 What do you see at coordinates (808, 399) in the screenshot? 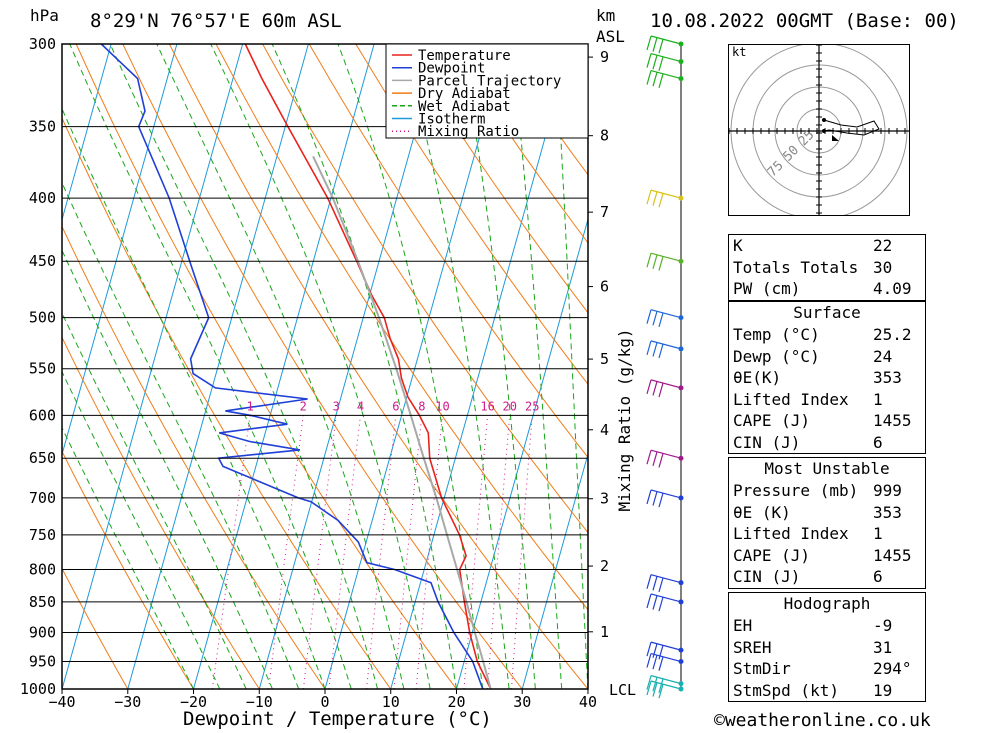
I see `surface-row: Lifted Index 1` at bounding box center [808, 399].